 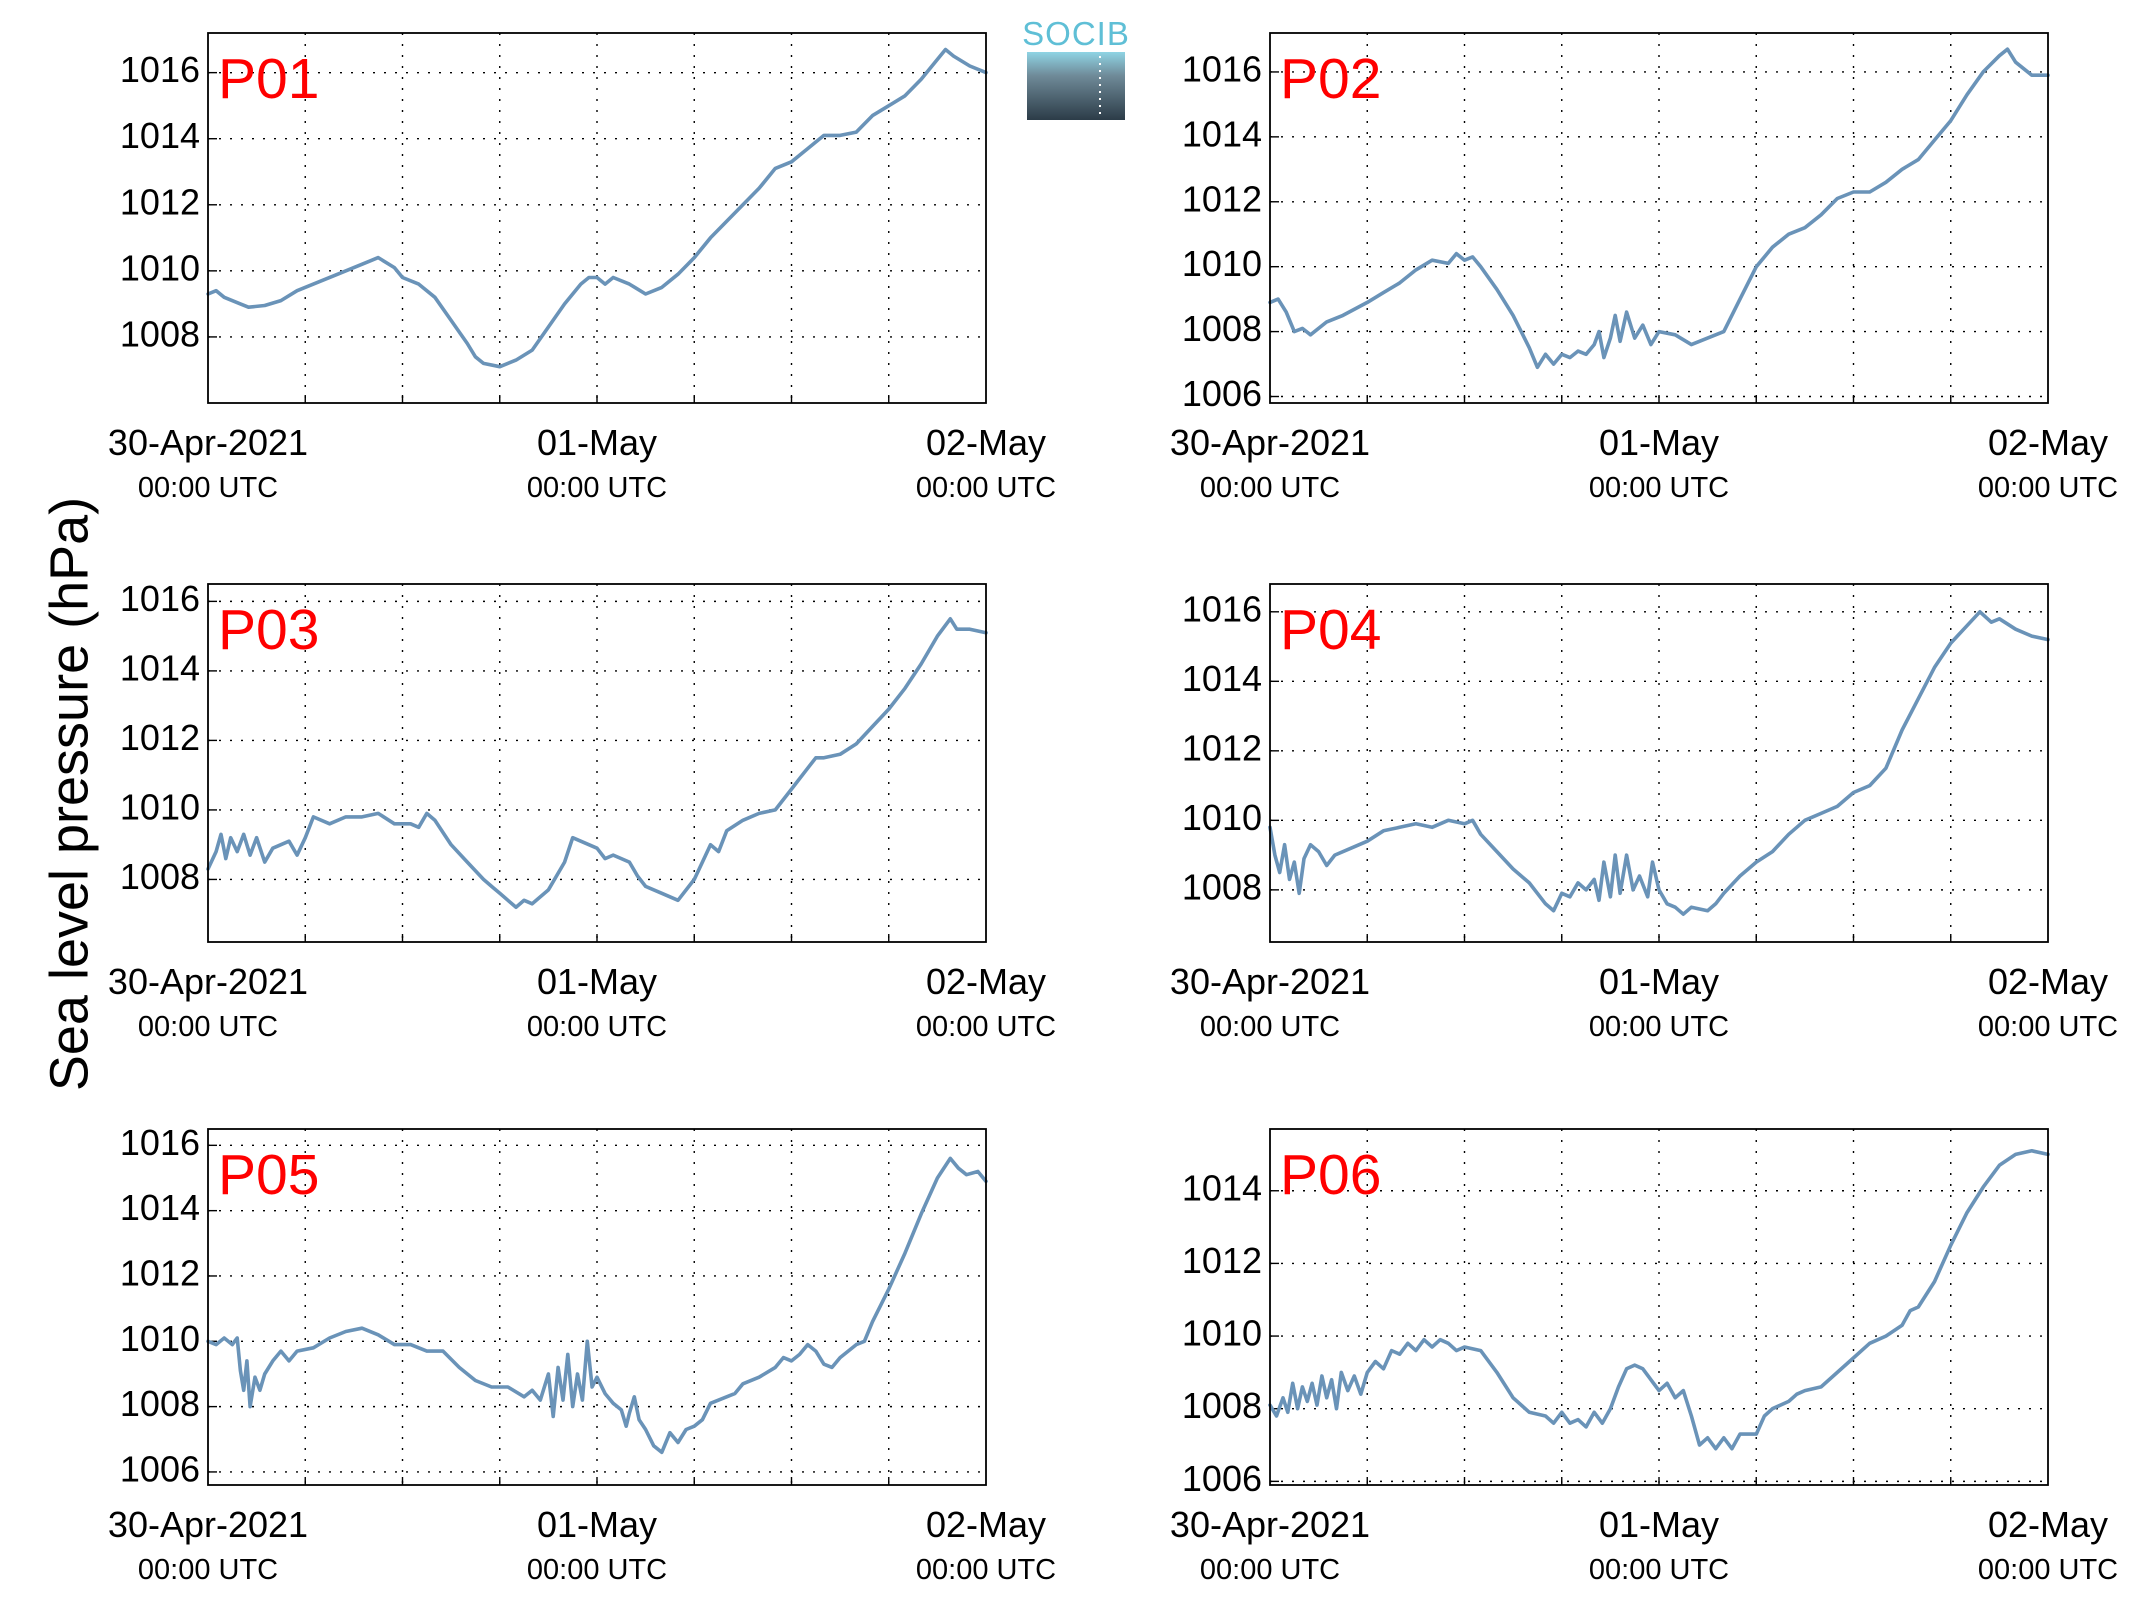 I want to click on panel-label: P02, so click(x=1330, y=79).